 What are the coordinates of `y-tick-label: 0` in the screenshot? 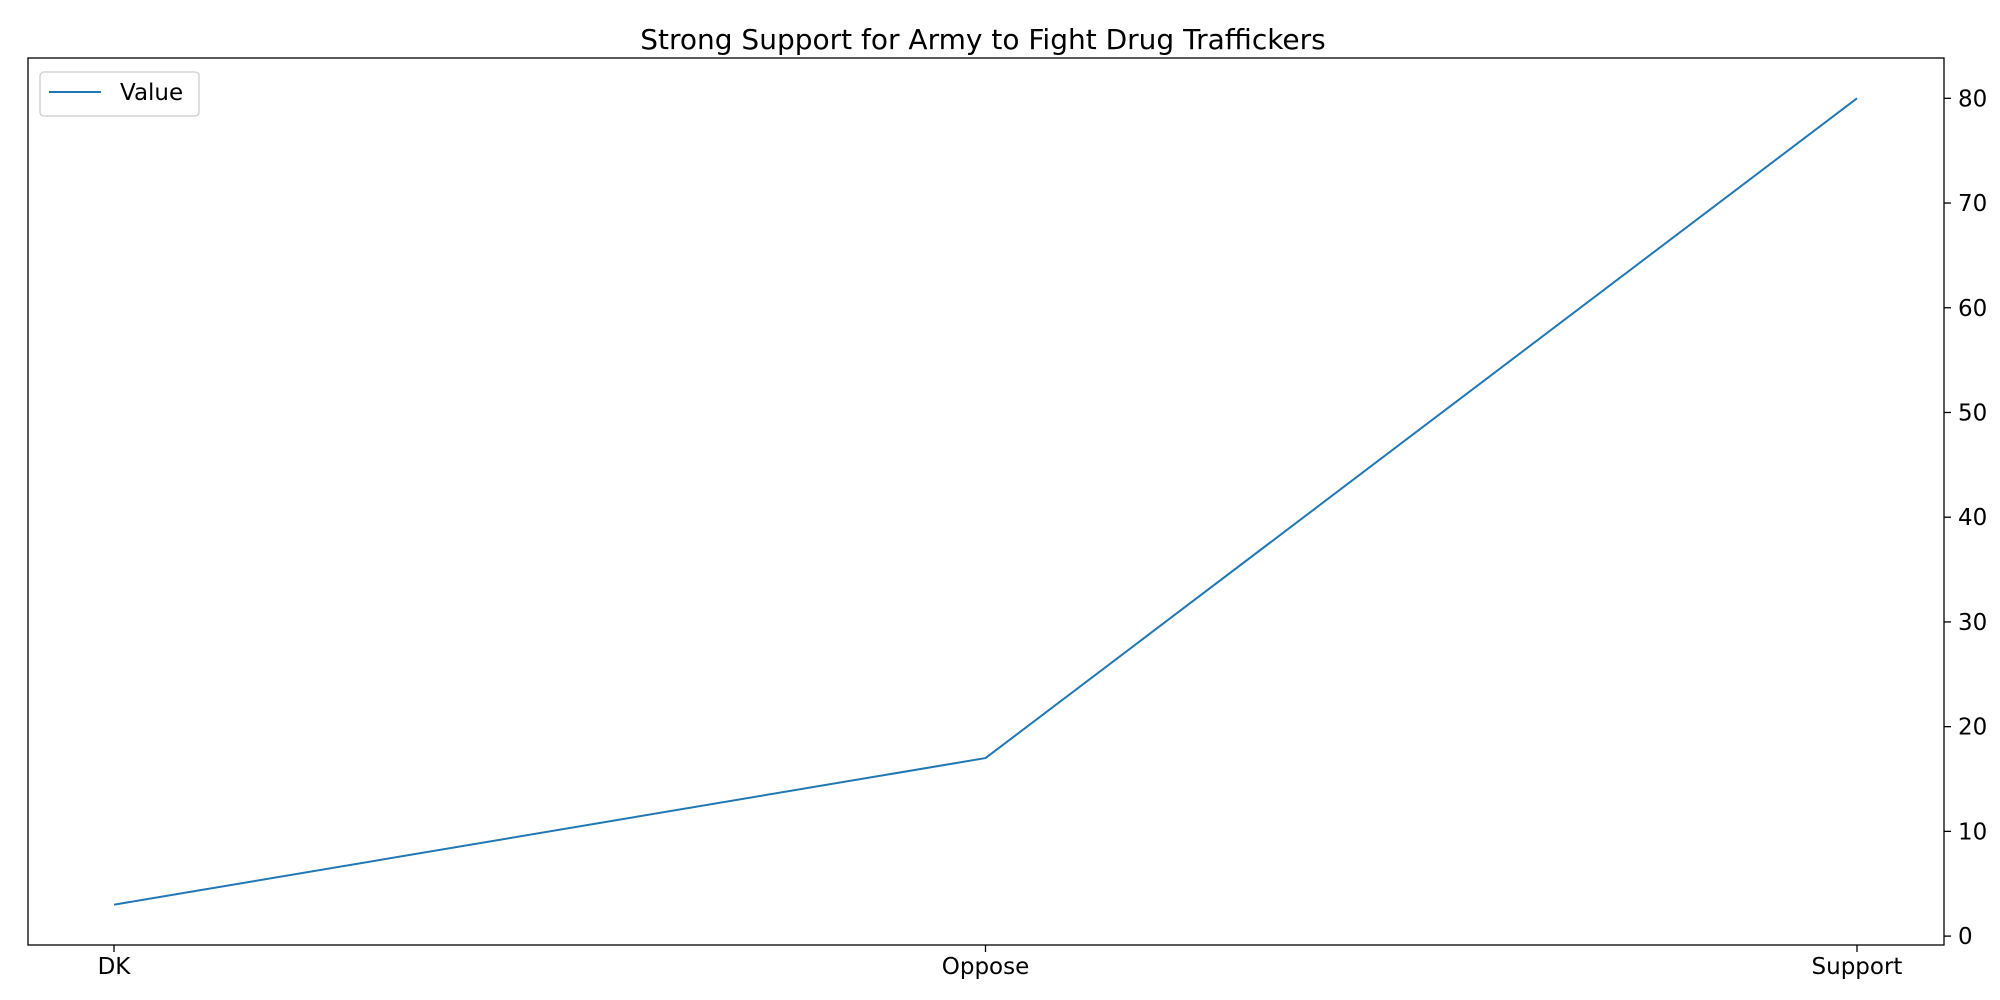 It's located at (1965, 937).